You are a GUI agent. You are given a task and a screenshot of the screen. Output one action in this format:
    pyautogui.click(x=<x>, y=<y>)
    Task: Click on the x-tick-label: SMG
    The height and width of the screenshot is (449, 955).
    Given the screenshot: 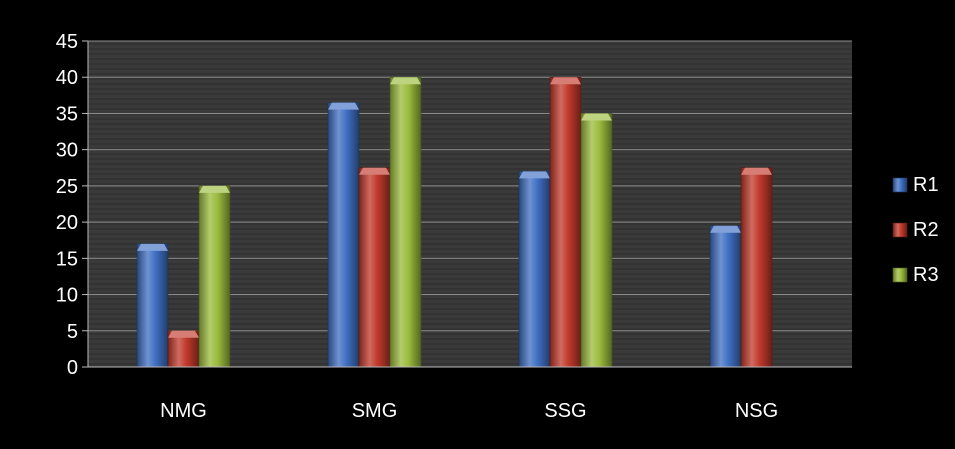 What is the action you would take?
    pyautogui.click(x=375, y=411)
    